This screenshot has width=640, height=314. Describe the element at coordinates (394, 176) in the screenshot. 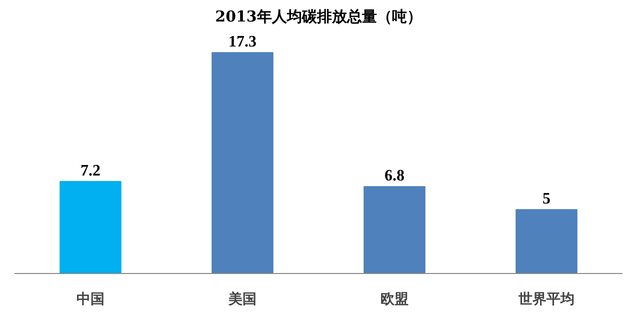

I see `data-label: 6.8` at that location.